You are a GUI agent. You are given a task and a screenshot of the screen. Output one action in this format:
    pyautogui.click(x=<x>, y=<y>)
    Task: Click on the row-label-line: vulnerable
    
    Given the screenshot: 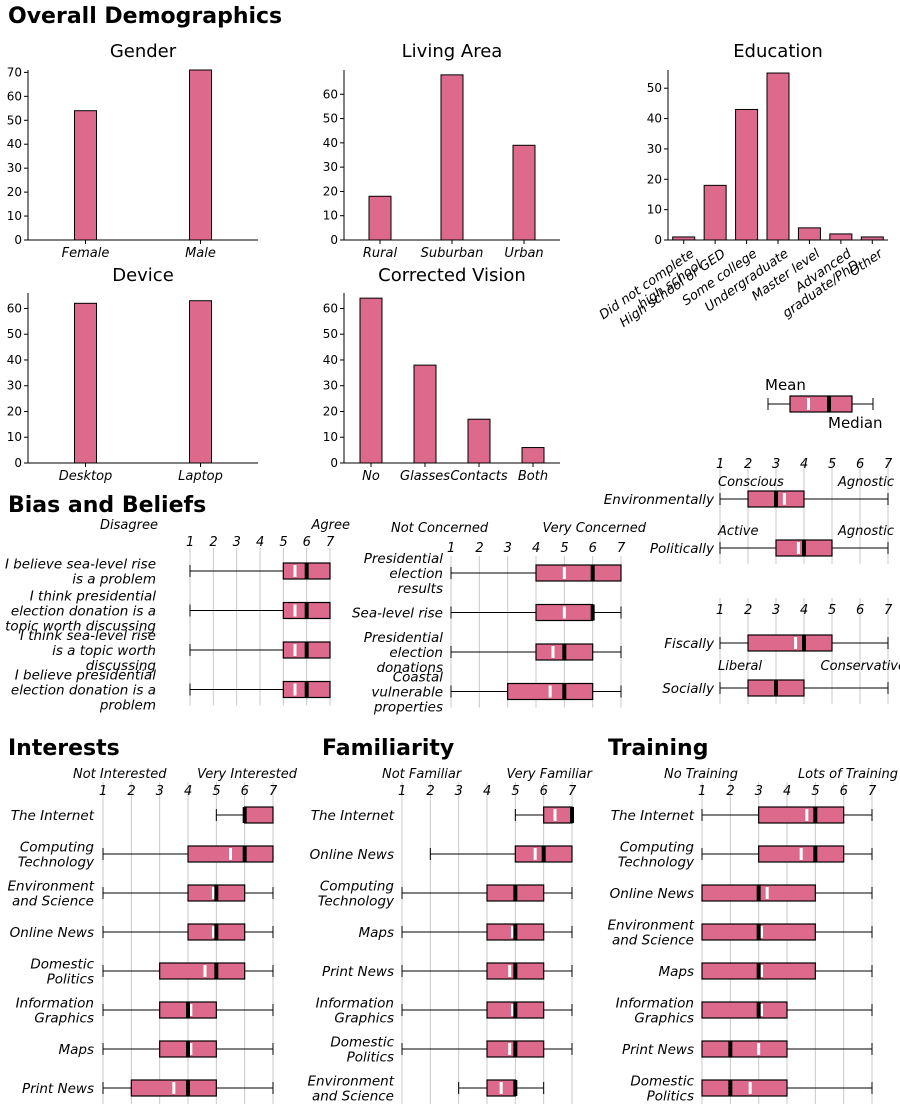 What is the action you would take?
    pyautogui.click(x=407, y=693)
    